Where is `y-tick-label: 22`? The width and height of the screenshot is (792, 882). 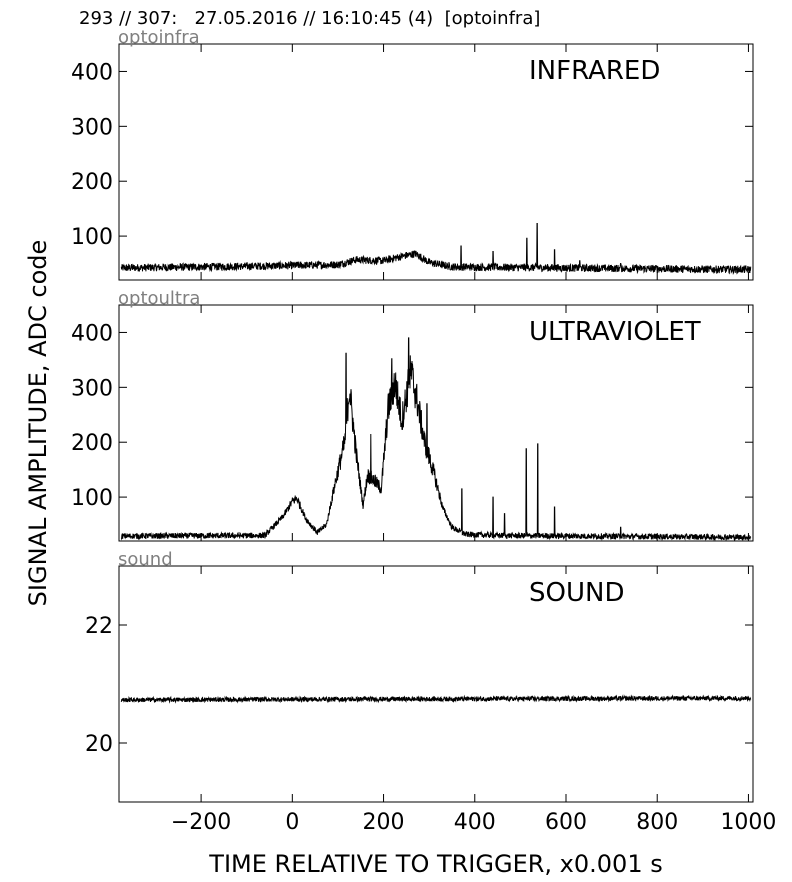 y-tick-label: 22 is located at coordinates (99, 626).